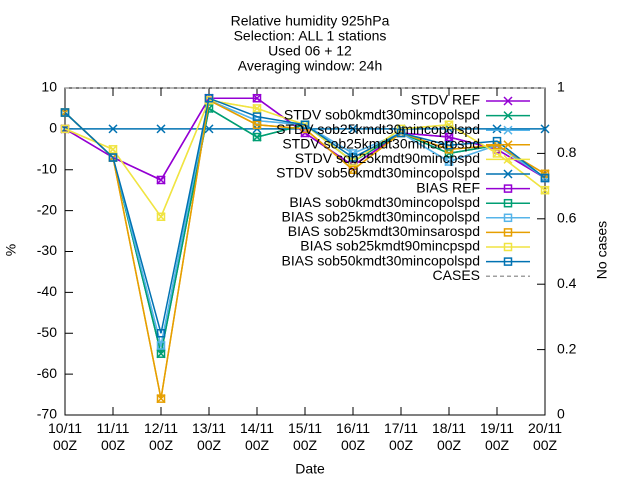  I want to click on legend-label: BIAS sob0kmdt30mincopolspd, so click(384, 202).